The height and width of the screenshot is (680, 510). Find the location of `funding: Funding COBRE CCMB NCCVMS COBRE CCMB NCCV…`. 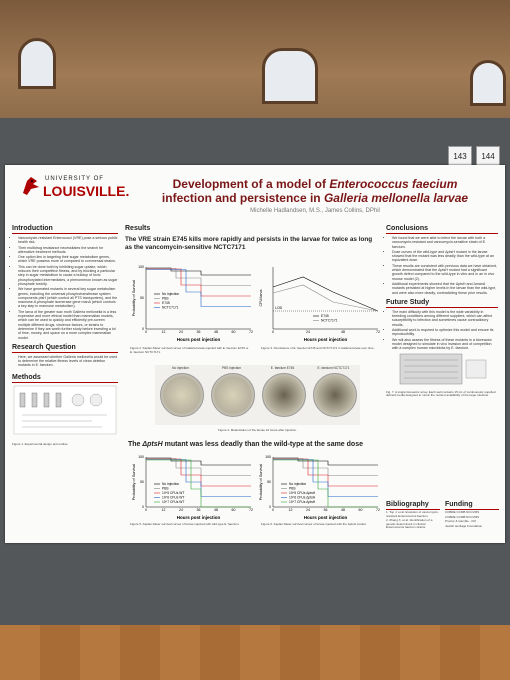

funding: Funding COBRE CCMB NCCVMS COBRE CCMB NCCV… is located at coordinates (472, 514).